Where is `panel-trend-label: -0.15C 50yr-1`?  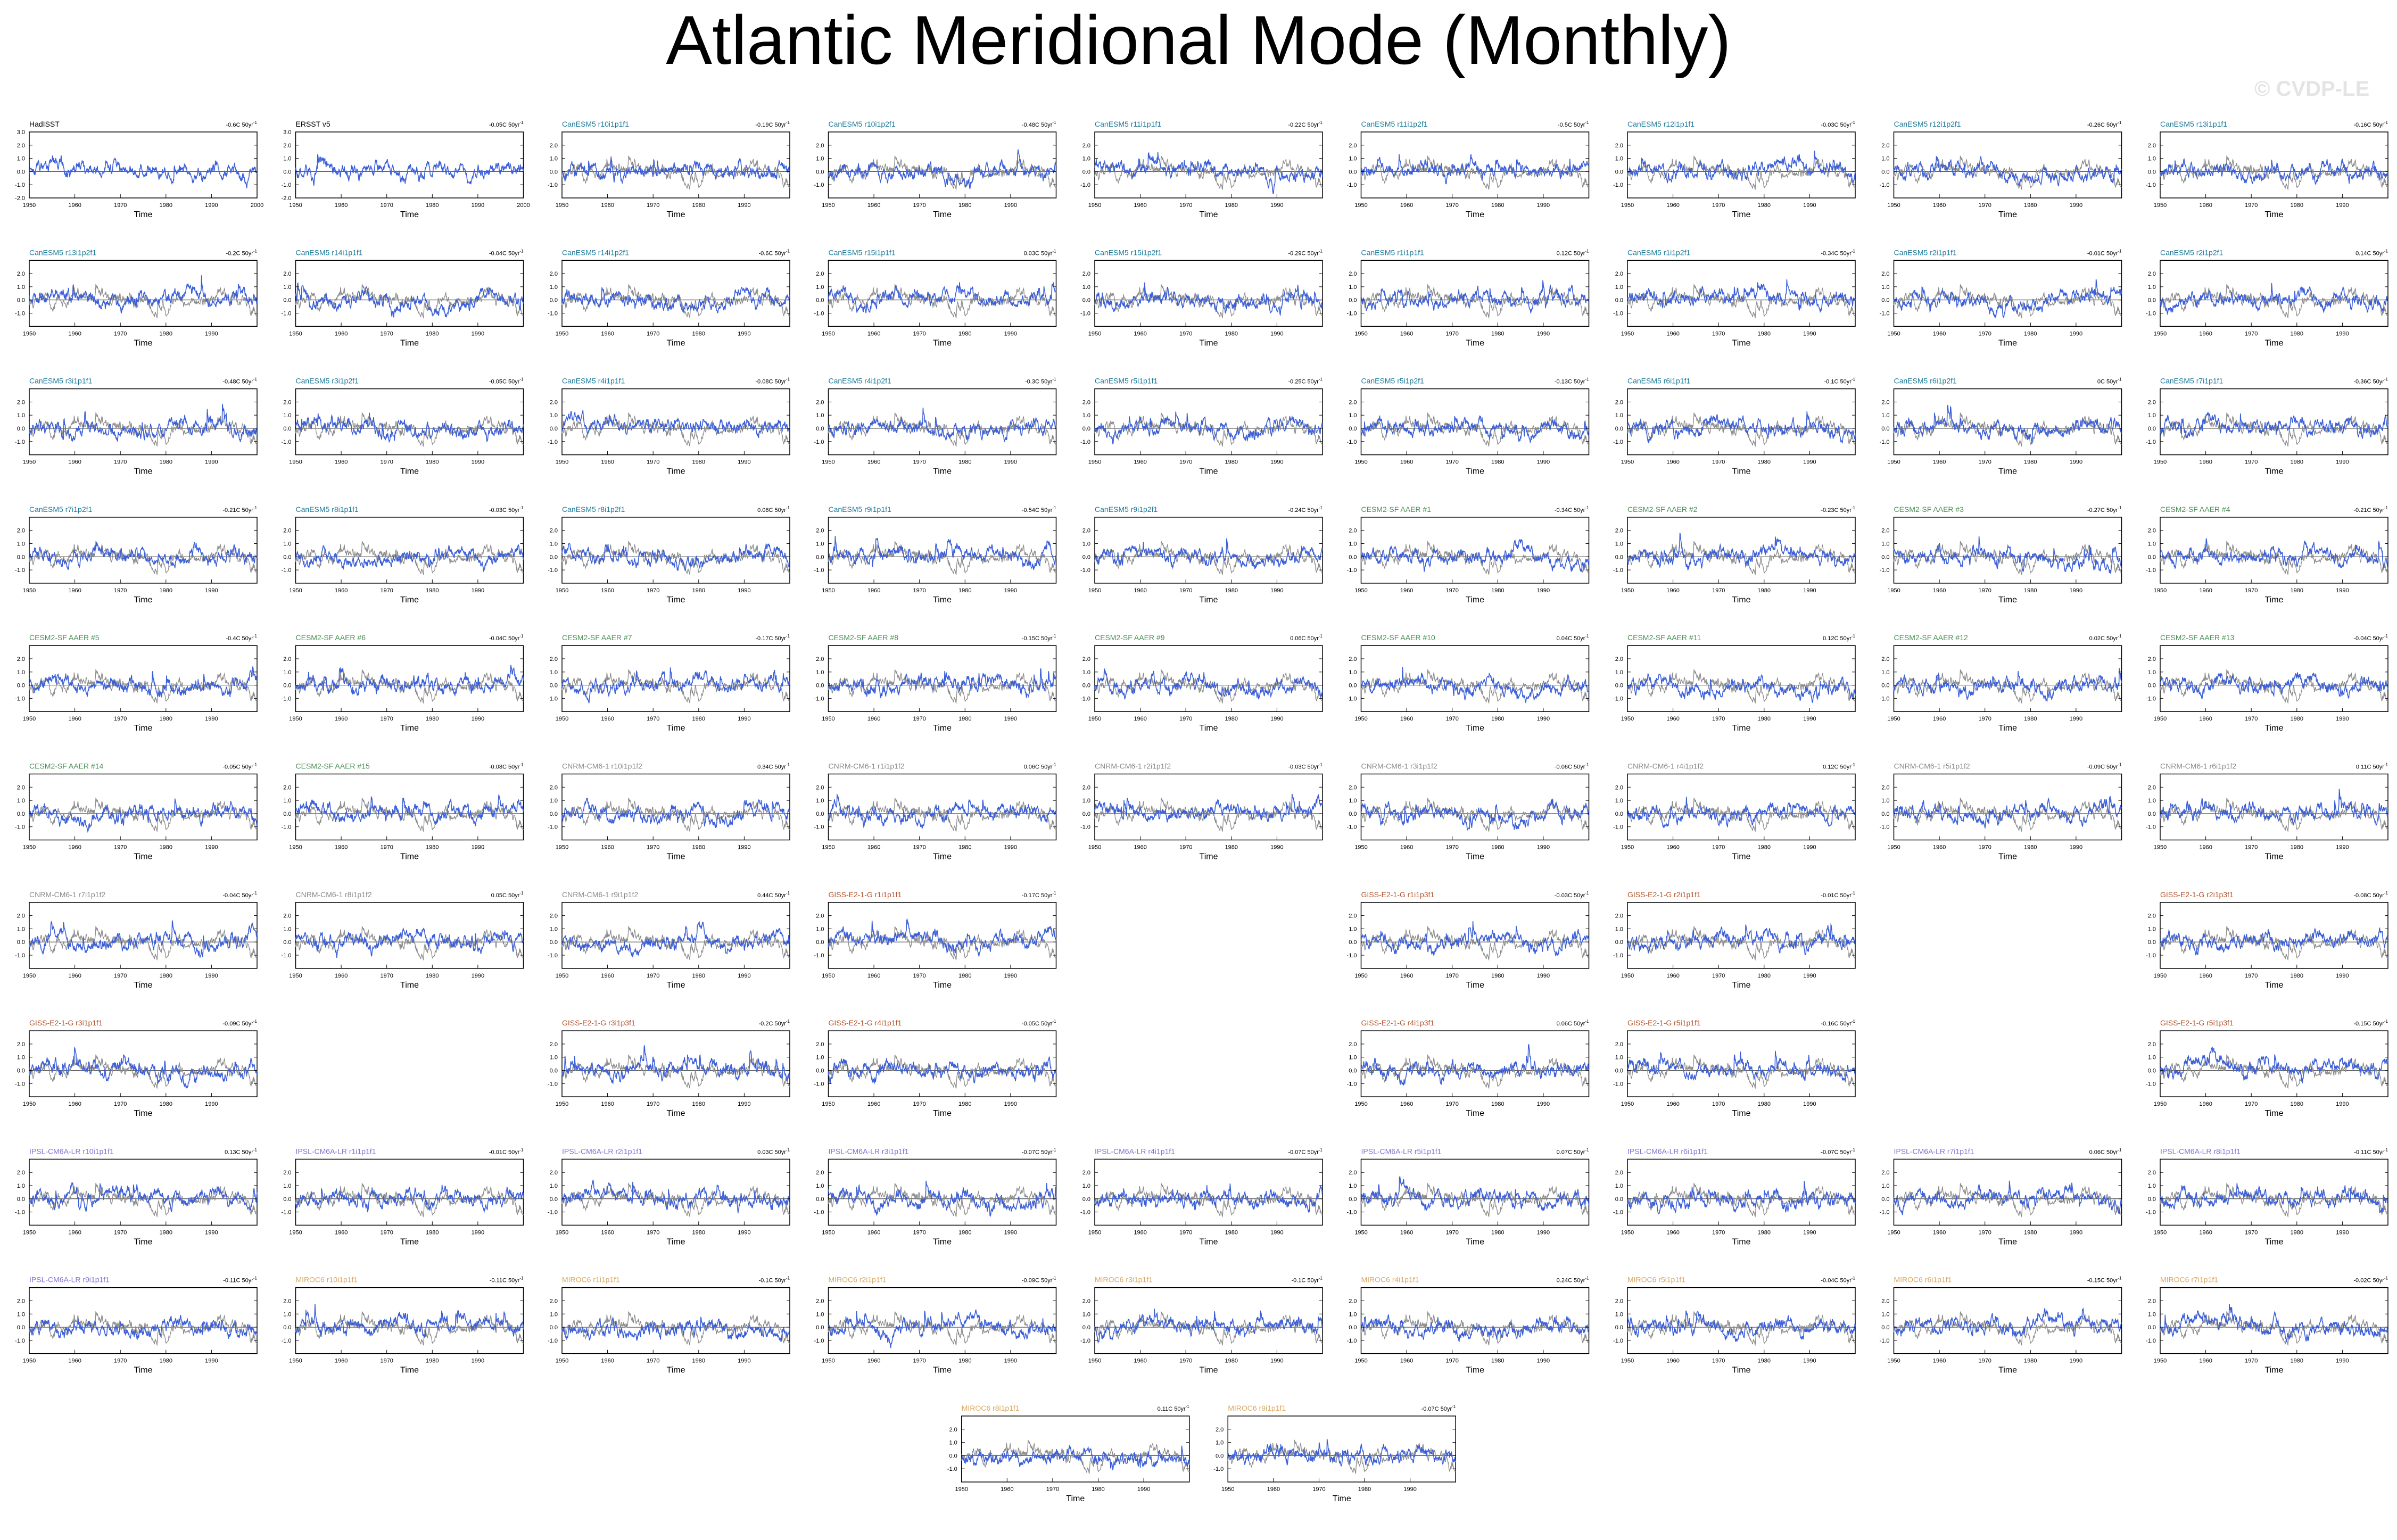
panel-trend-label: -0.15C 50yr-1 is located at coordinates (2370, 1023).